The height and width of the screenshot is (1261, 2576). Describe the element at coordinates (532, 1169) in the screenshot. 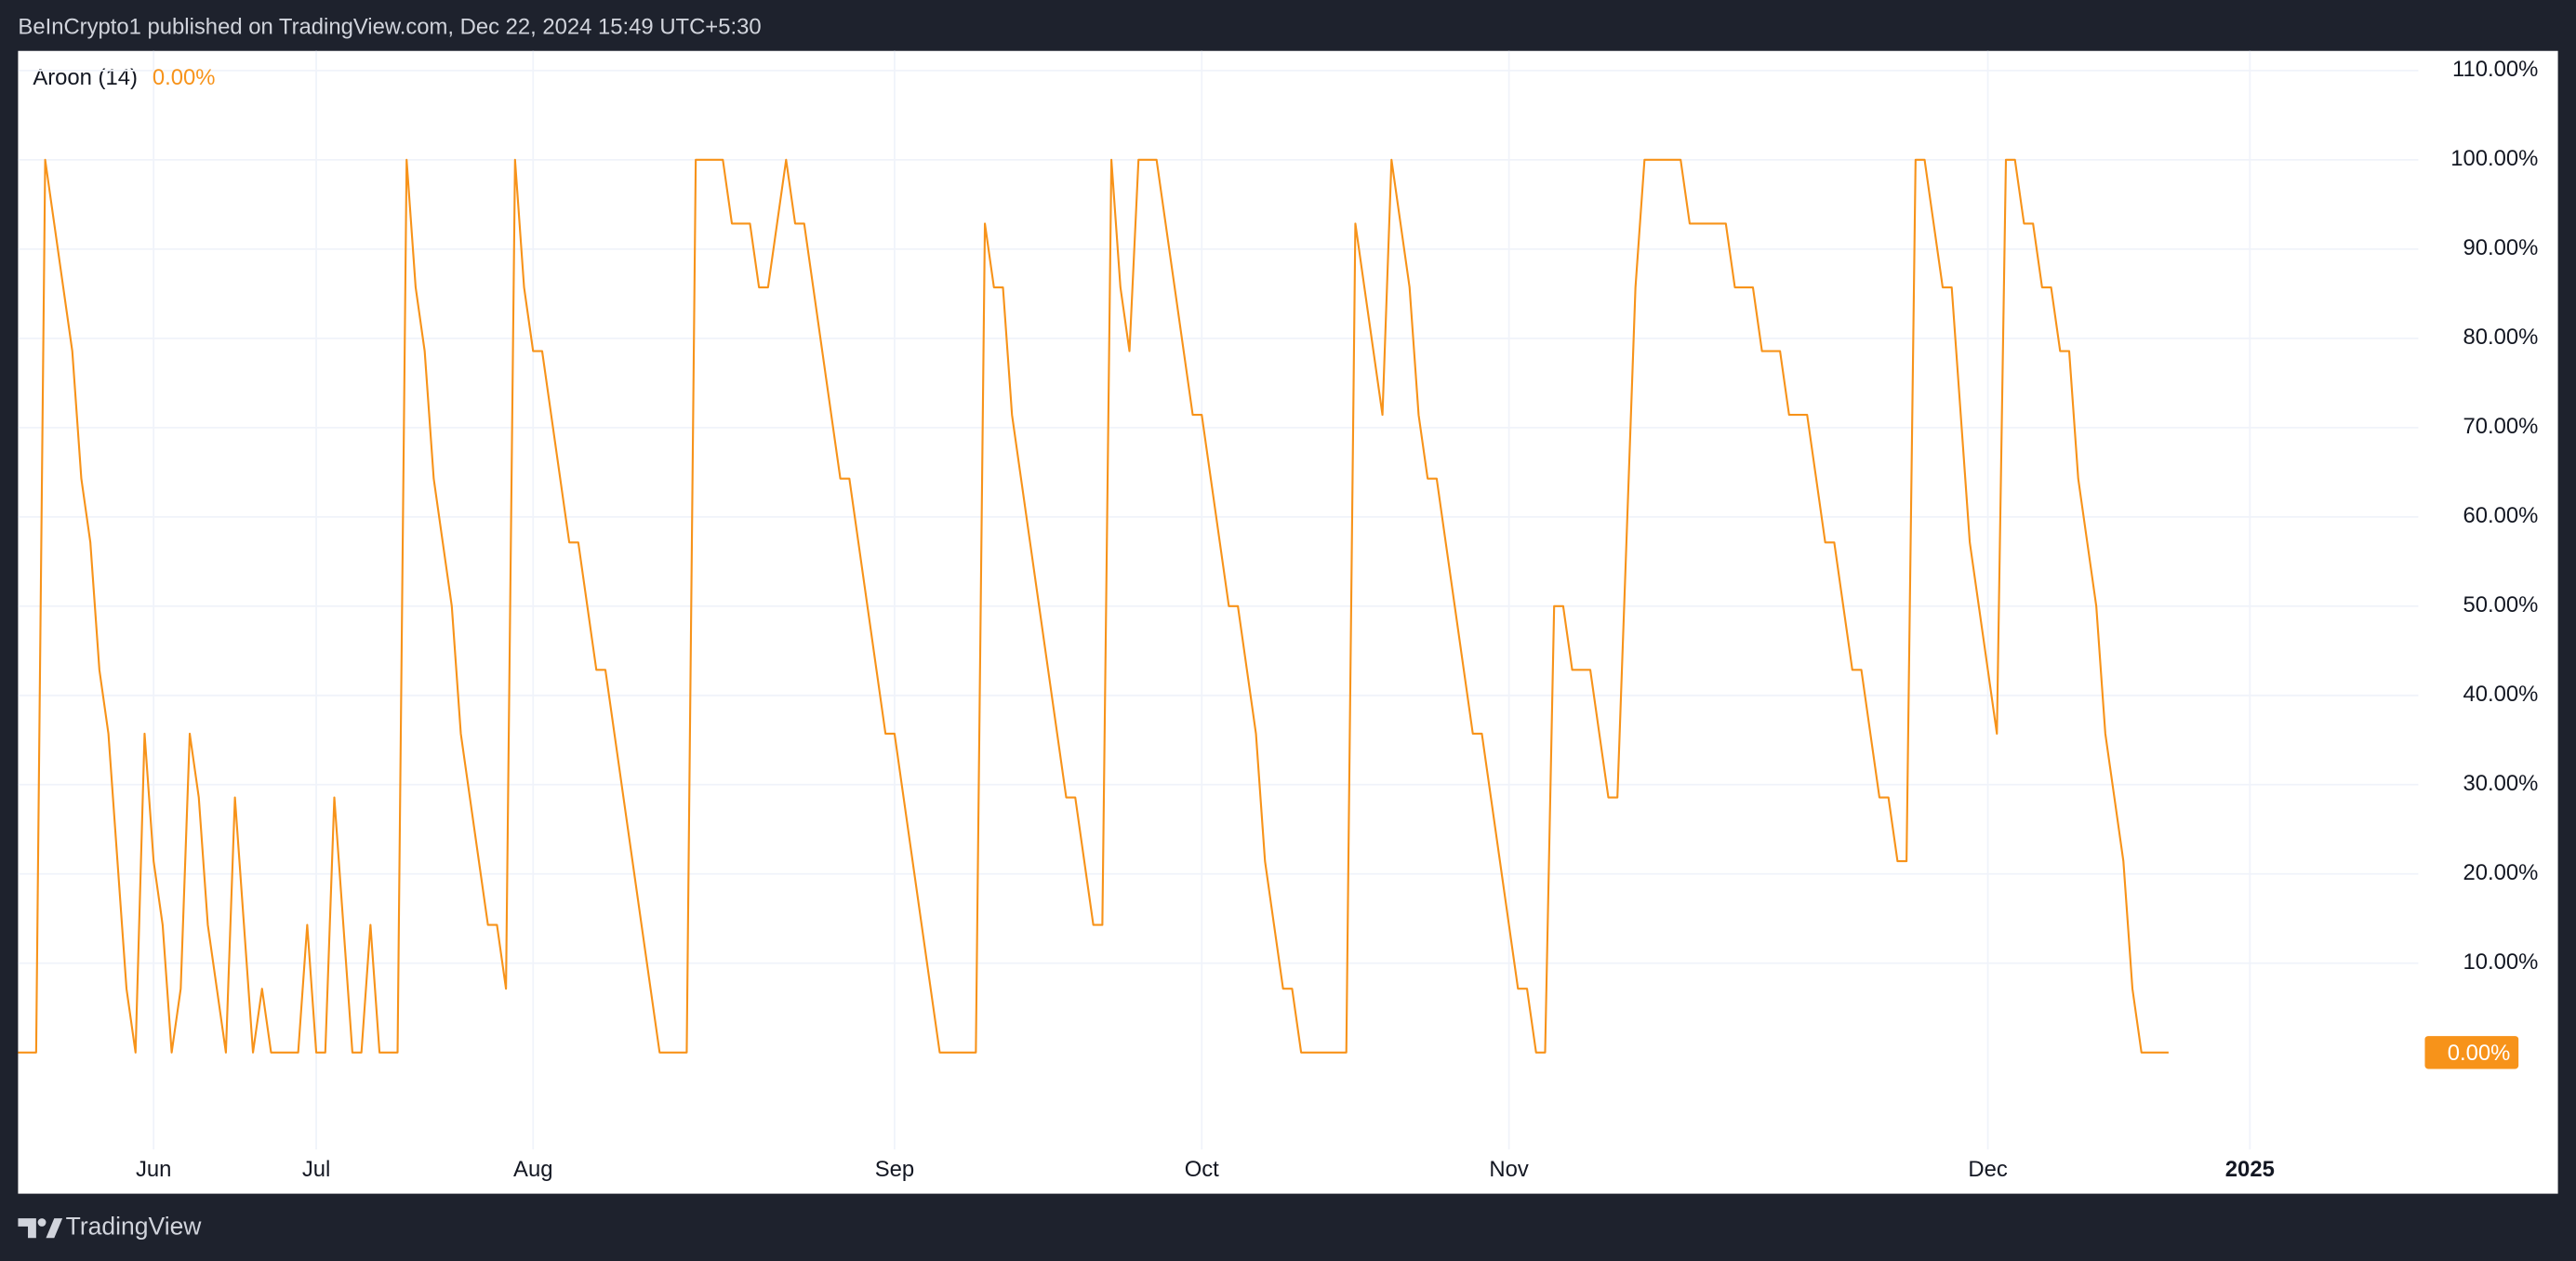

I see `x-tick-label: Aug` at that location.